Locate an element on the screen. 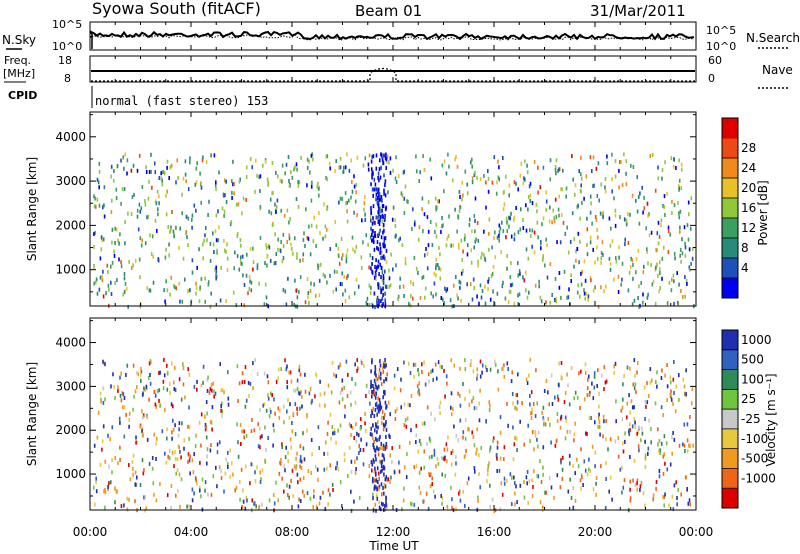  colorbar-segment is located at coordinates (730, 248).